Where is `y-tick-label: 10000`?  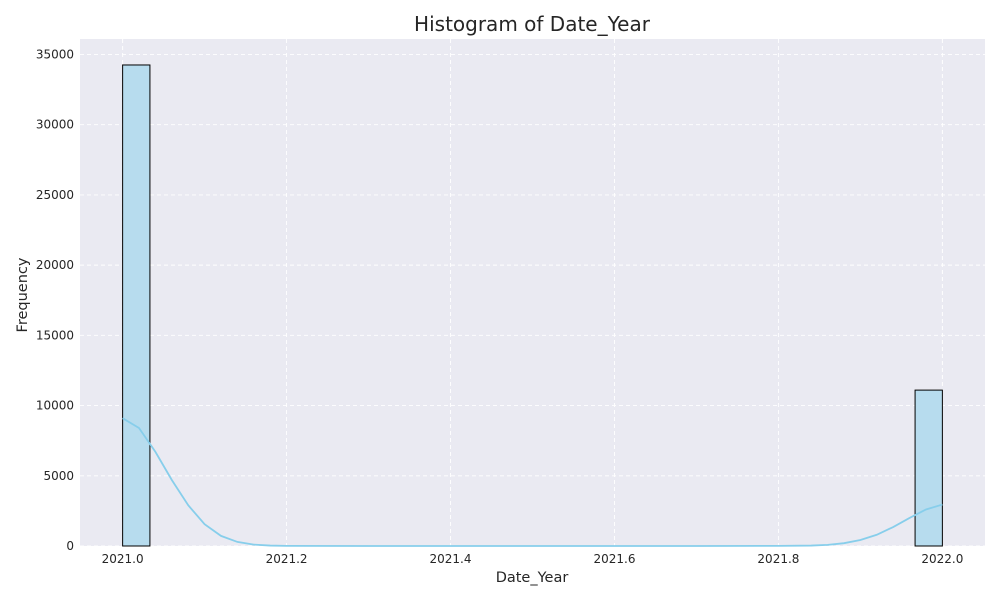 y-tick-label: 10000 is located at coordinates (55, 406).